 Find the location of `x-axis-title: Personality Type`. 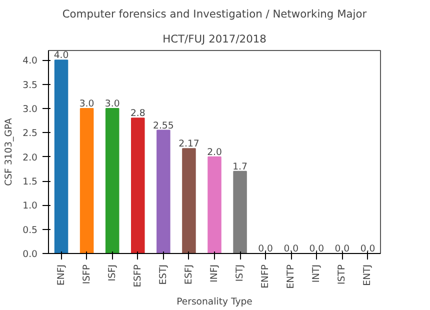

x-axis-title: Personality Type is located at coordinates (214, 302).